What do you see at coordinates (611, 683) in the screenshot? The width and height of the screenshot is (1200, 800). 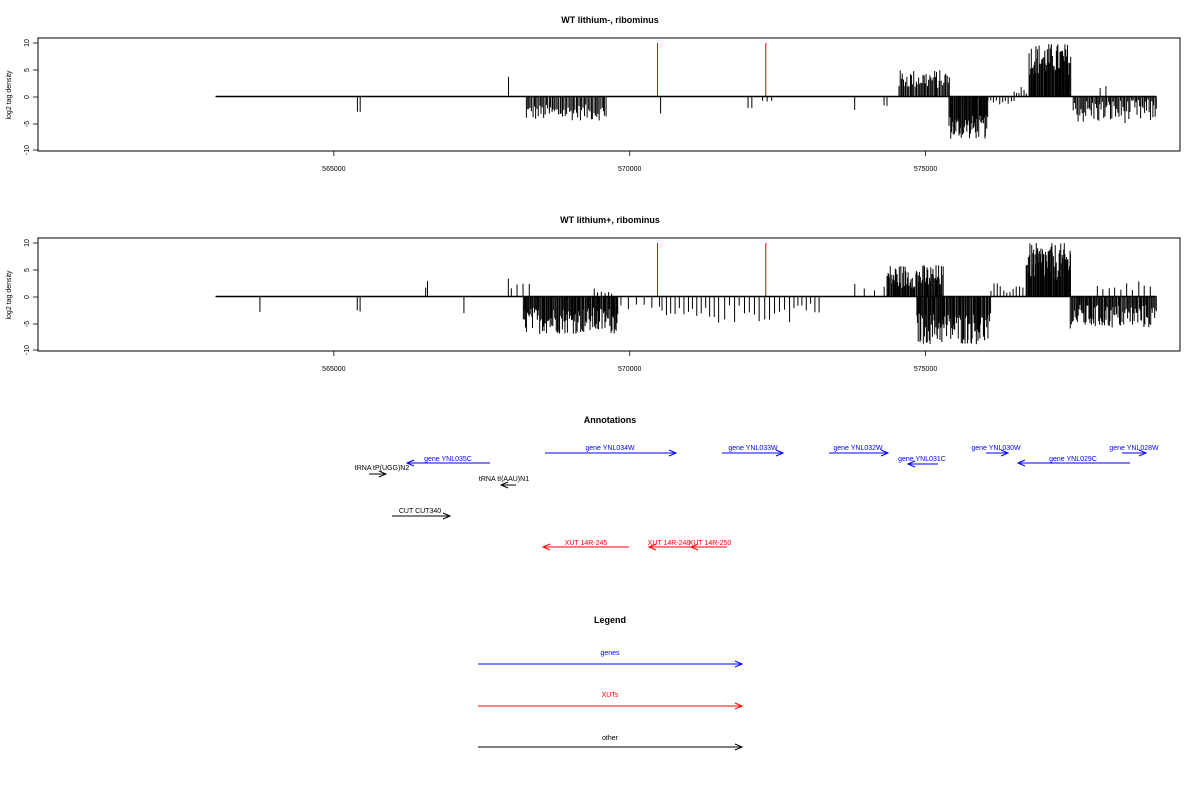 I see `legend: Legend genes XUTs other` at bounding box center [611, 683].